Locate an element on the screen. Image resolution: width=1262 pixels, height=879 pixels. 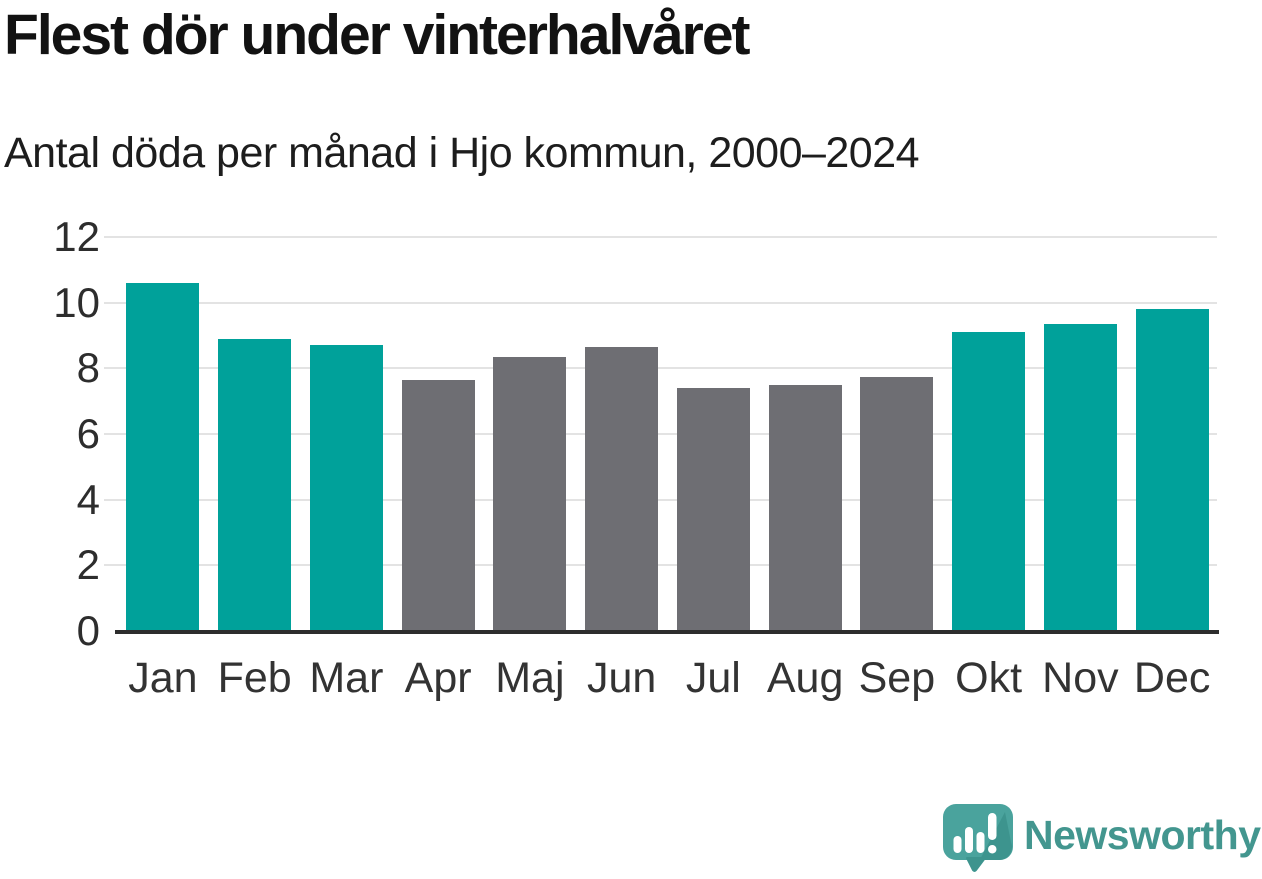
newsworthy-logo-text: Newsworthy is located at coordinates (1142, 835).